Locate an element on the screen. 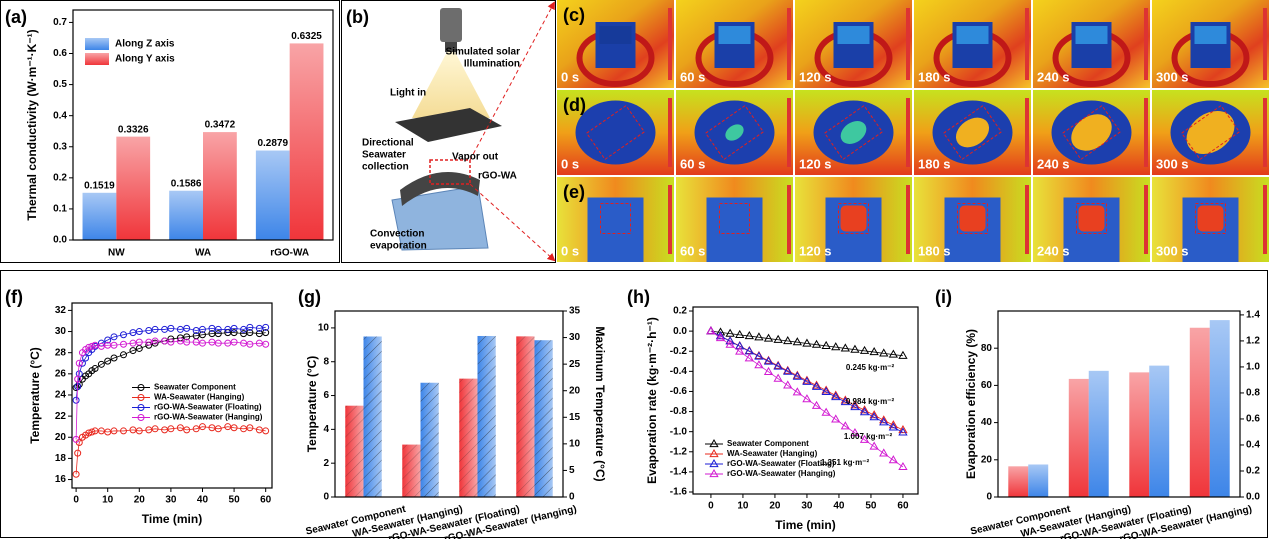 Image resolution: width=1269 pixels, height=539 pixels. y-tick-label: 0.7 is located at coordinates (60, 22).